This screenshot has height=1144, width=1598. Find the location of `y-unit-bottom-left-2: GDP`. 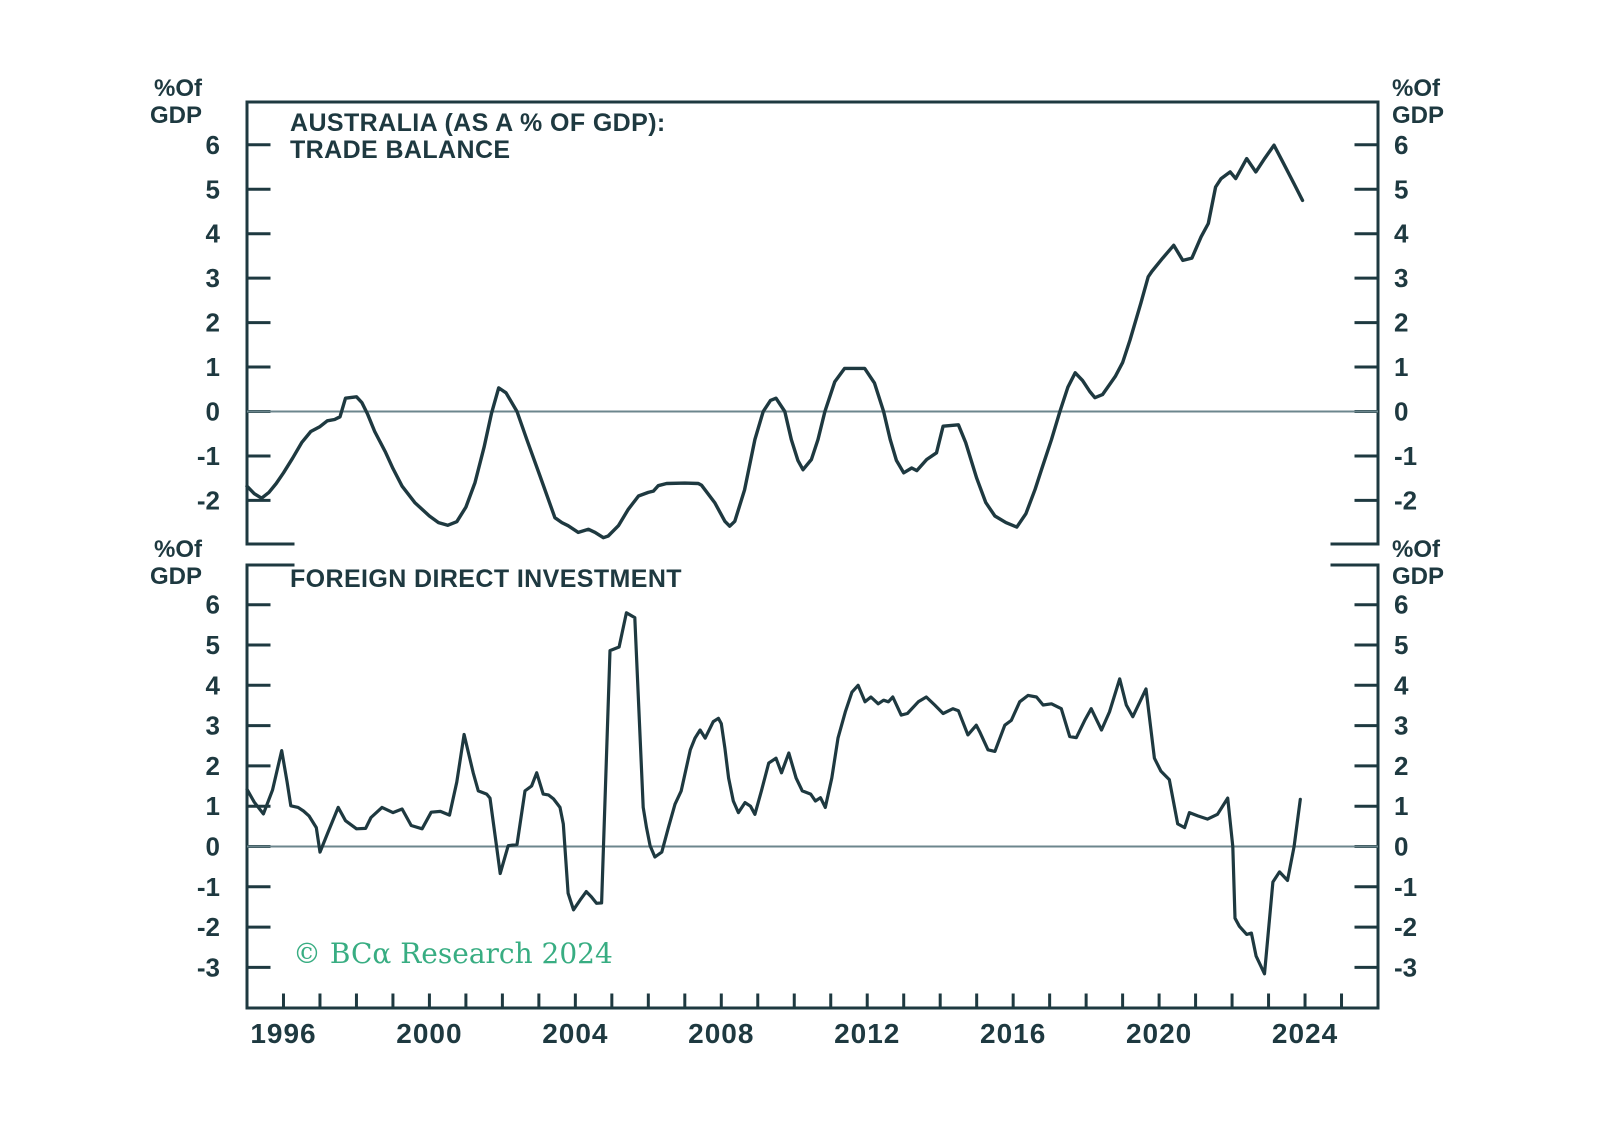

y-unit-bottom-left-2: GDP is located at coordinates (176, 576).